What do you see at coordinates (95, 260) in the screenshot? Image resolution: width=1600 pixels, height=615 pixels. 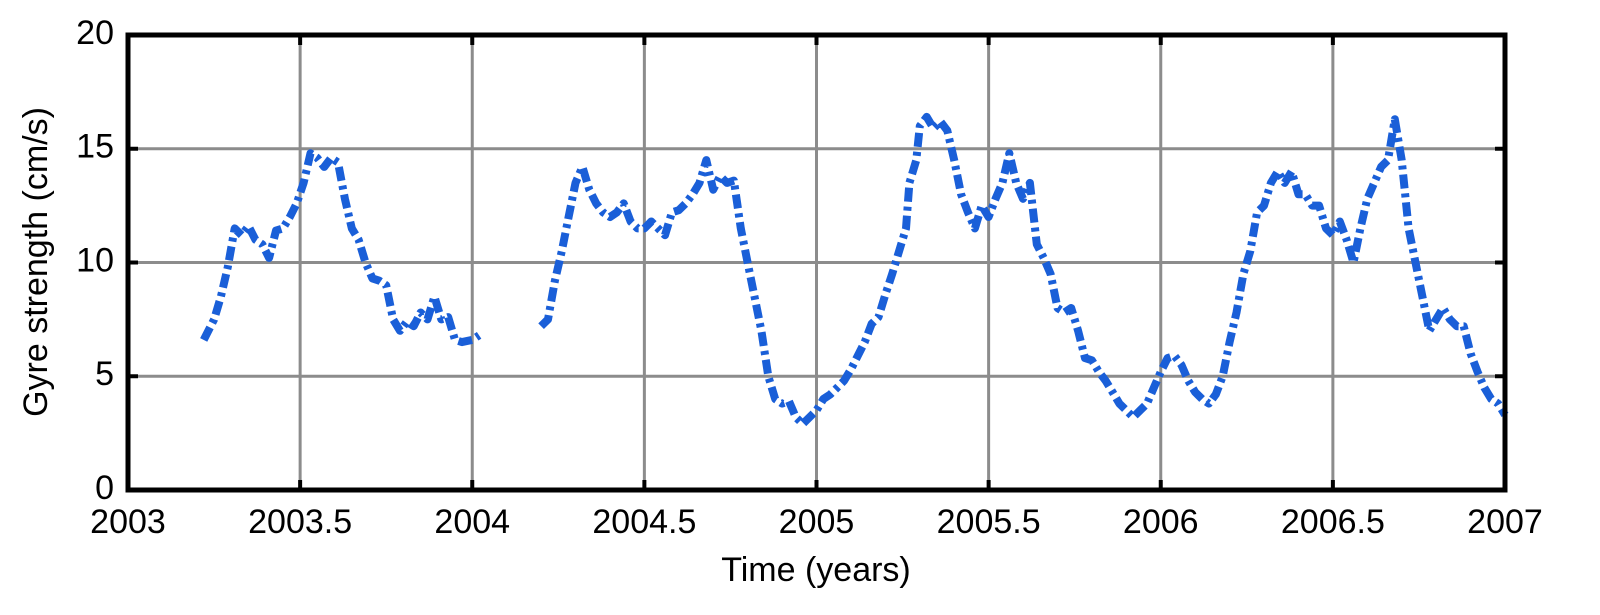 I see `y-tick-label: 10` at bounding box center [95, 260].